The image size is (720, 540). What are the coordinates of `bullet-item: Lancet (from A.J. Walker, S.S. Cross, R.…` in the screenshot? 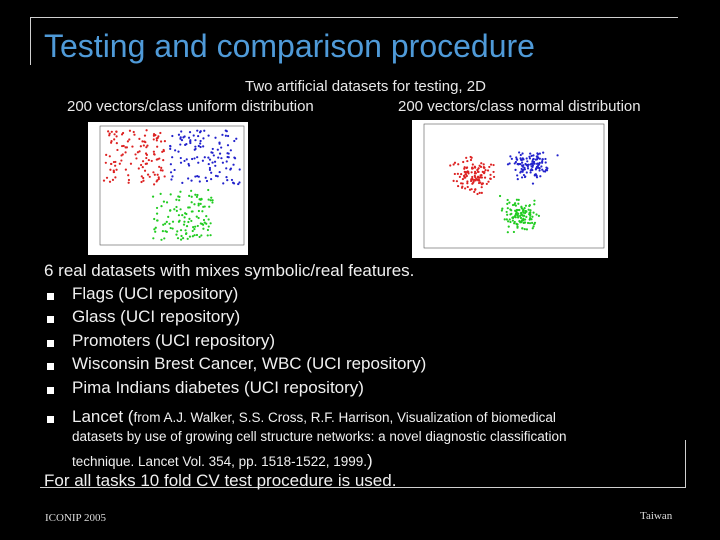 It's located at (314, 417).